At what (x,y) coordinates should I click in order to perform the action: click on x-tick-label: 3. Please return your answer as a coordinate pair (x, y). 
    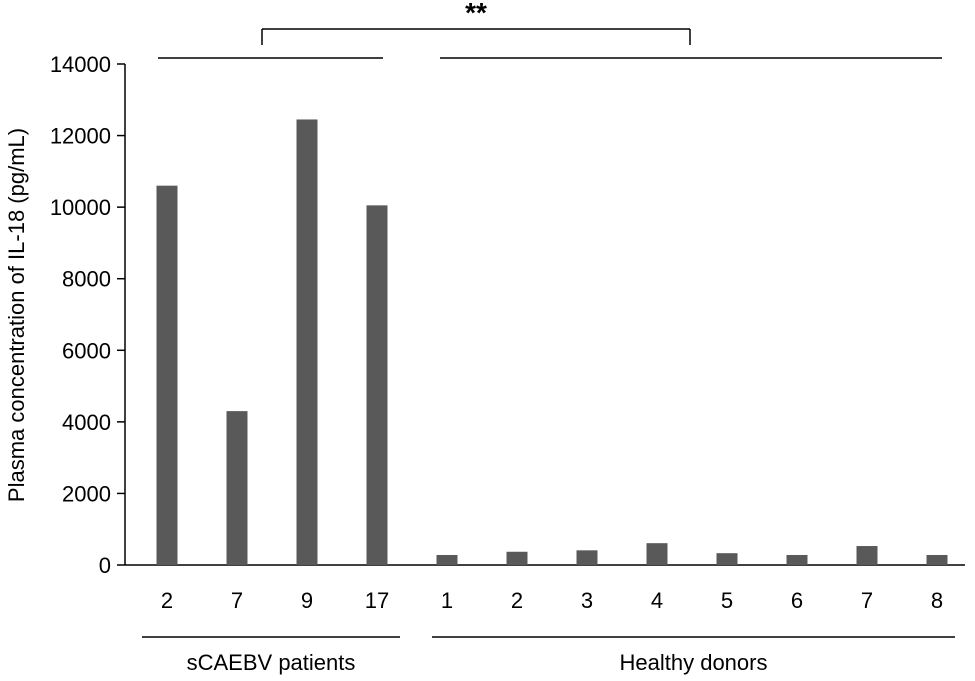
    Looking at the image, I should click on (587, 600).